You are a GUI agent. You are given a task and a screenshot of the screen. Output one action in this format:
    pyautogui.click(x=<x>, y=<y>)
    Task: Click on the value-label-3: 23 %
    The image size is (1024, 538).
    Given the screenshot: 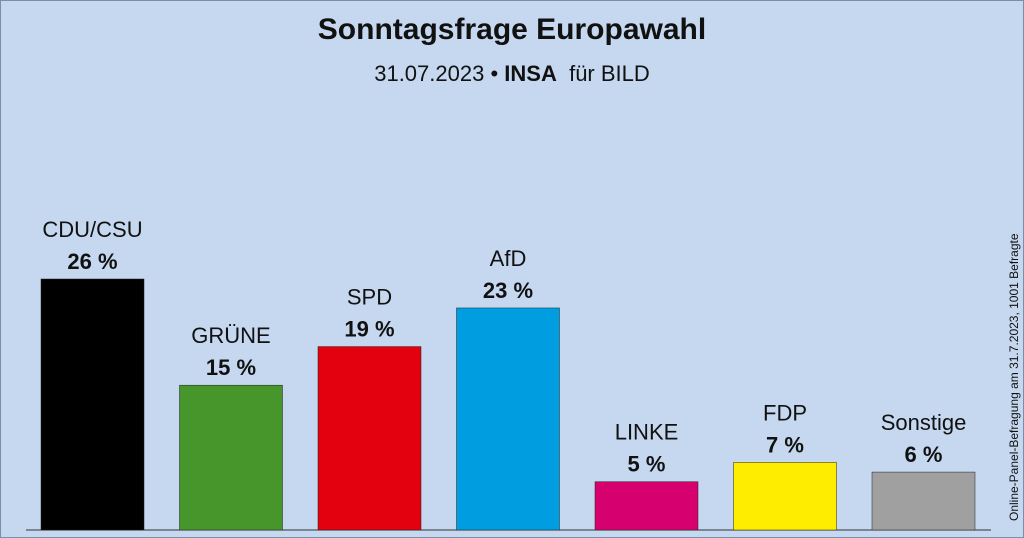 What is the action you would take?
    pyautogui.click(x=508, y=290)
    